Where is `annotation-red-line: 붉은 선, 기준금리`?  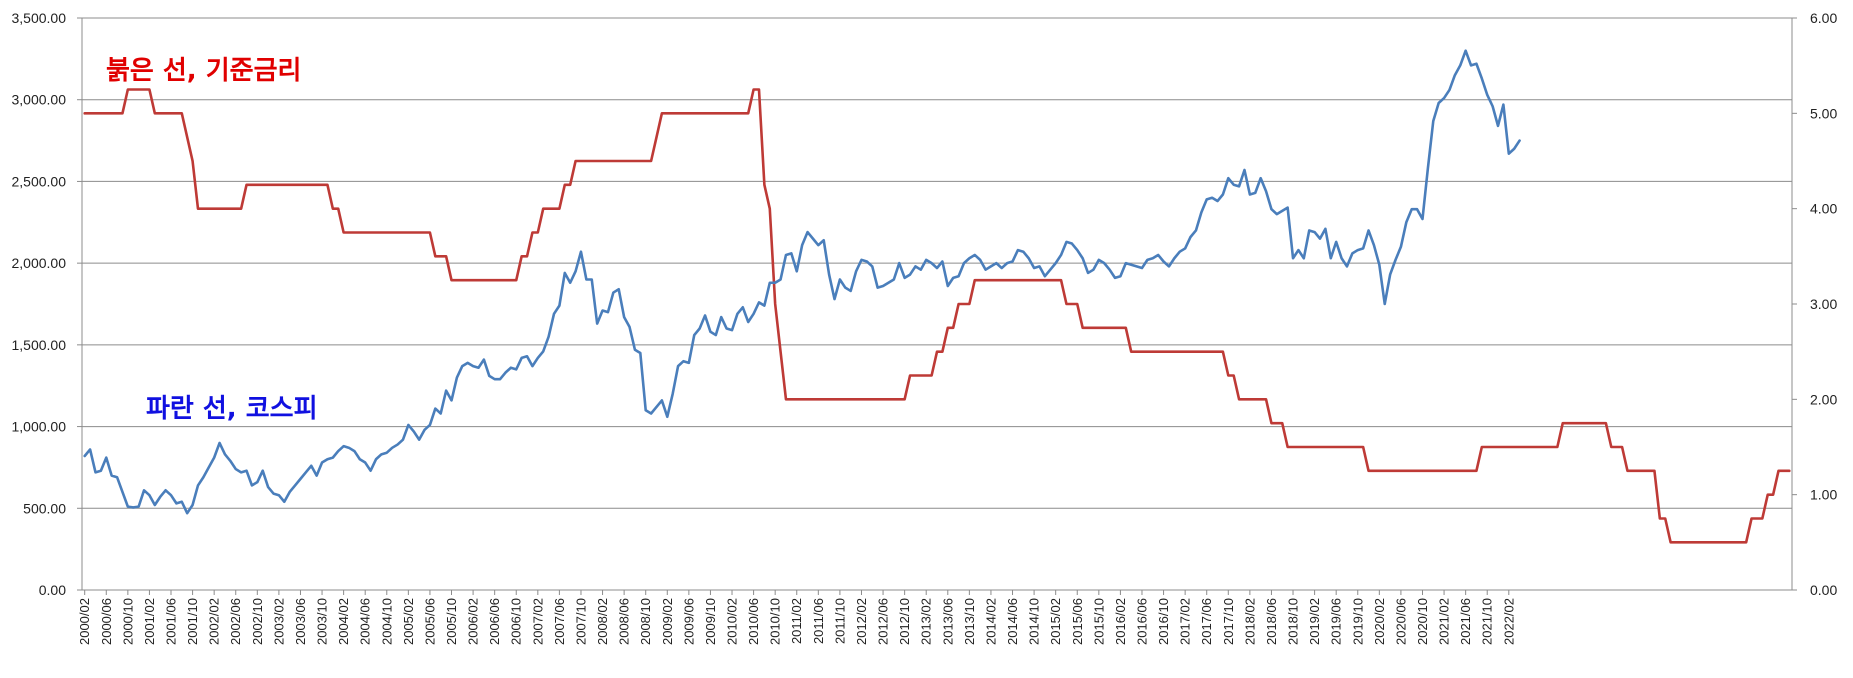 annotation-red-line: 붉은 선, 기준금리 is located at coordinates (203, 71).